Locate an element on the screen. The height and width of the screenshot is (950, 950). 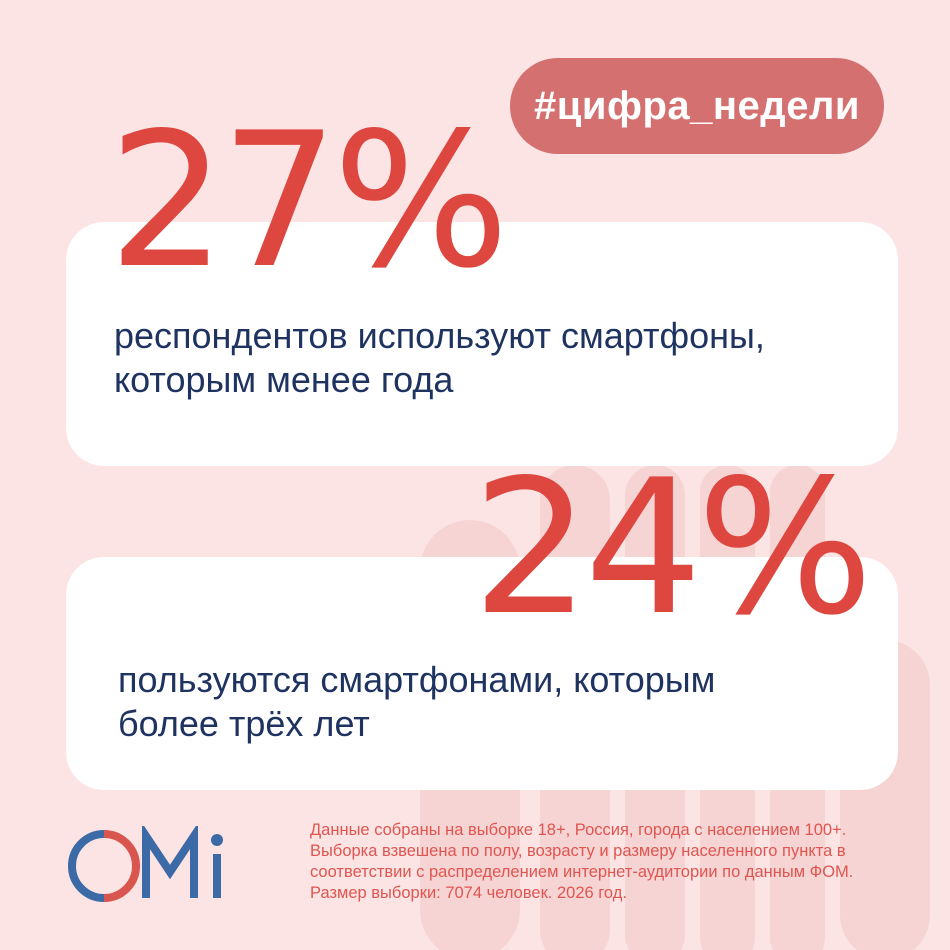
stat-description-1-line2: которым менее года is located at coordinates (284, 379).